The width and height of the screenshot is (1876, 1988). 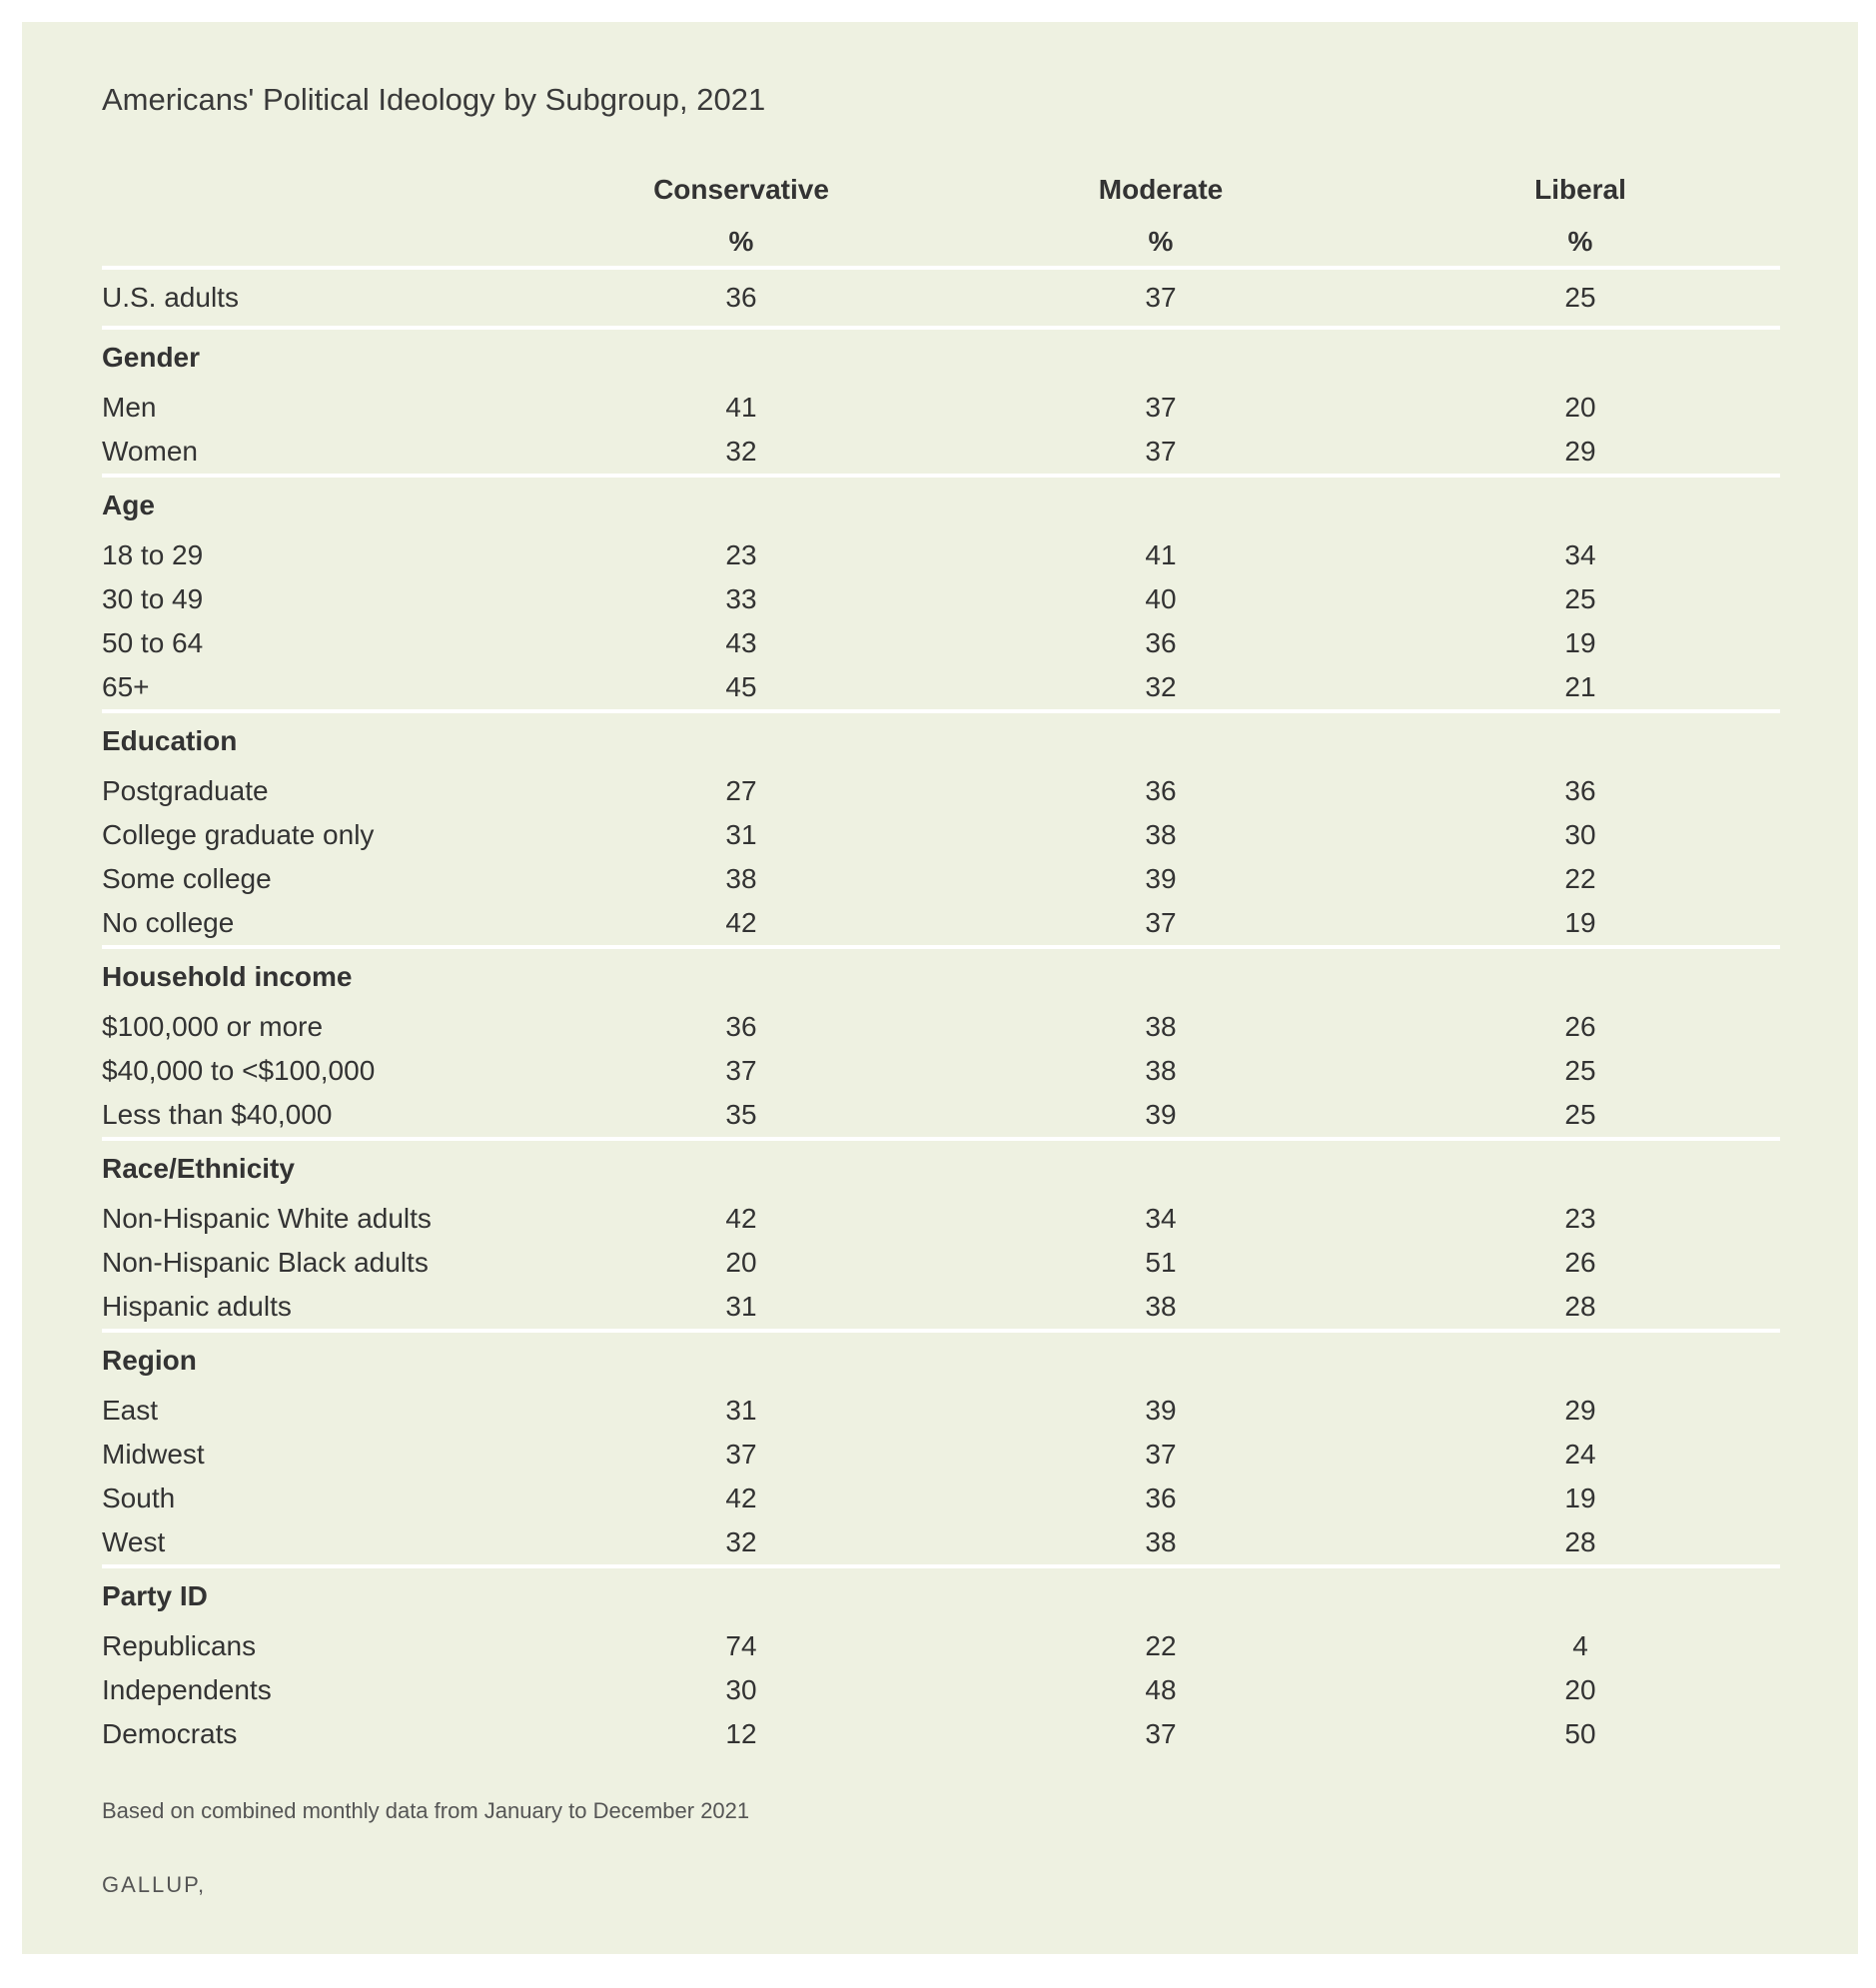 I want to click on group-header-row: Party ID, so click(x=941, y=1596).